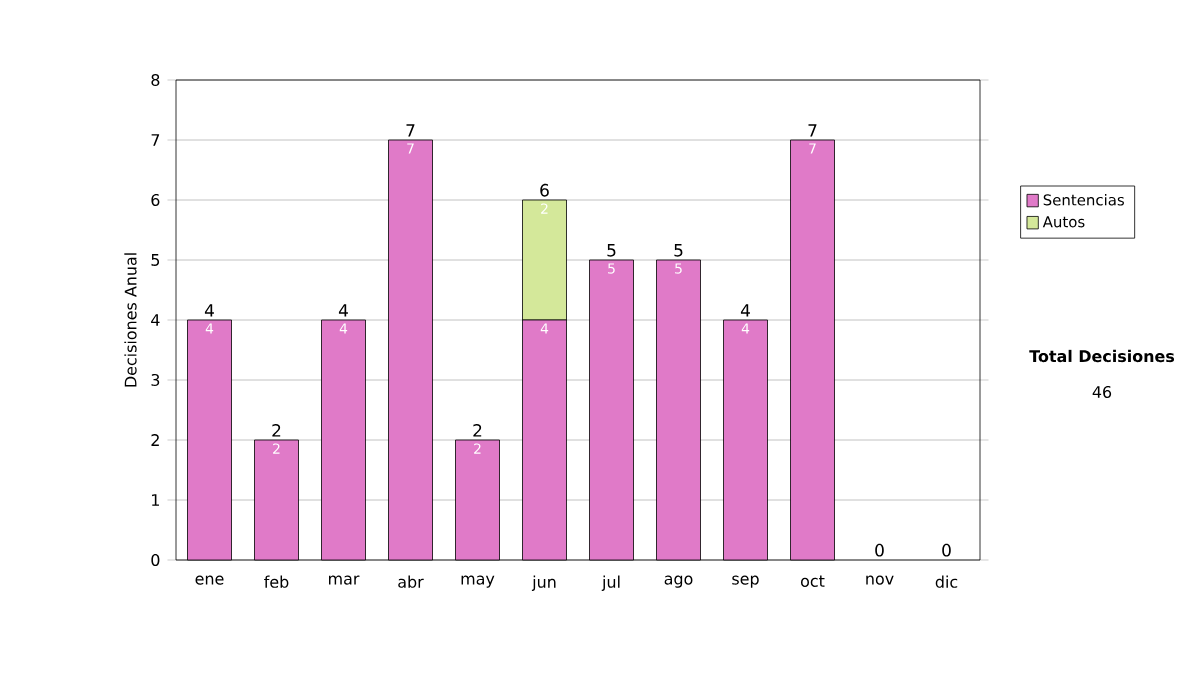 The height and width of the screenshot is (680, 1200). I want to click on total-label: 6, so click(544, 190).